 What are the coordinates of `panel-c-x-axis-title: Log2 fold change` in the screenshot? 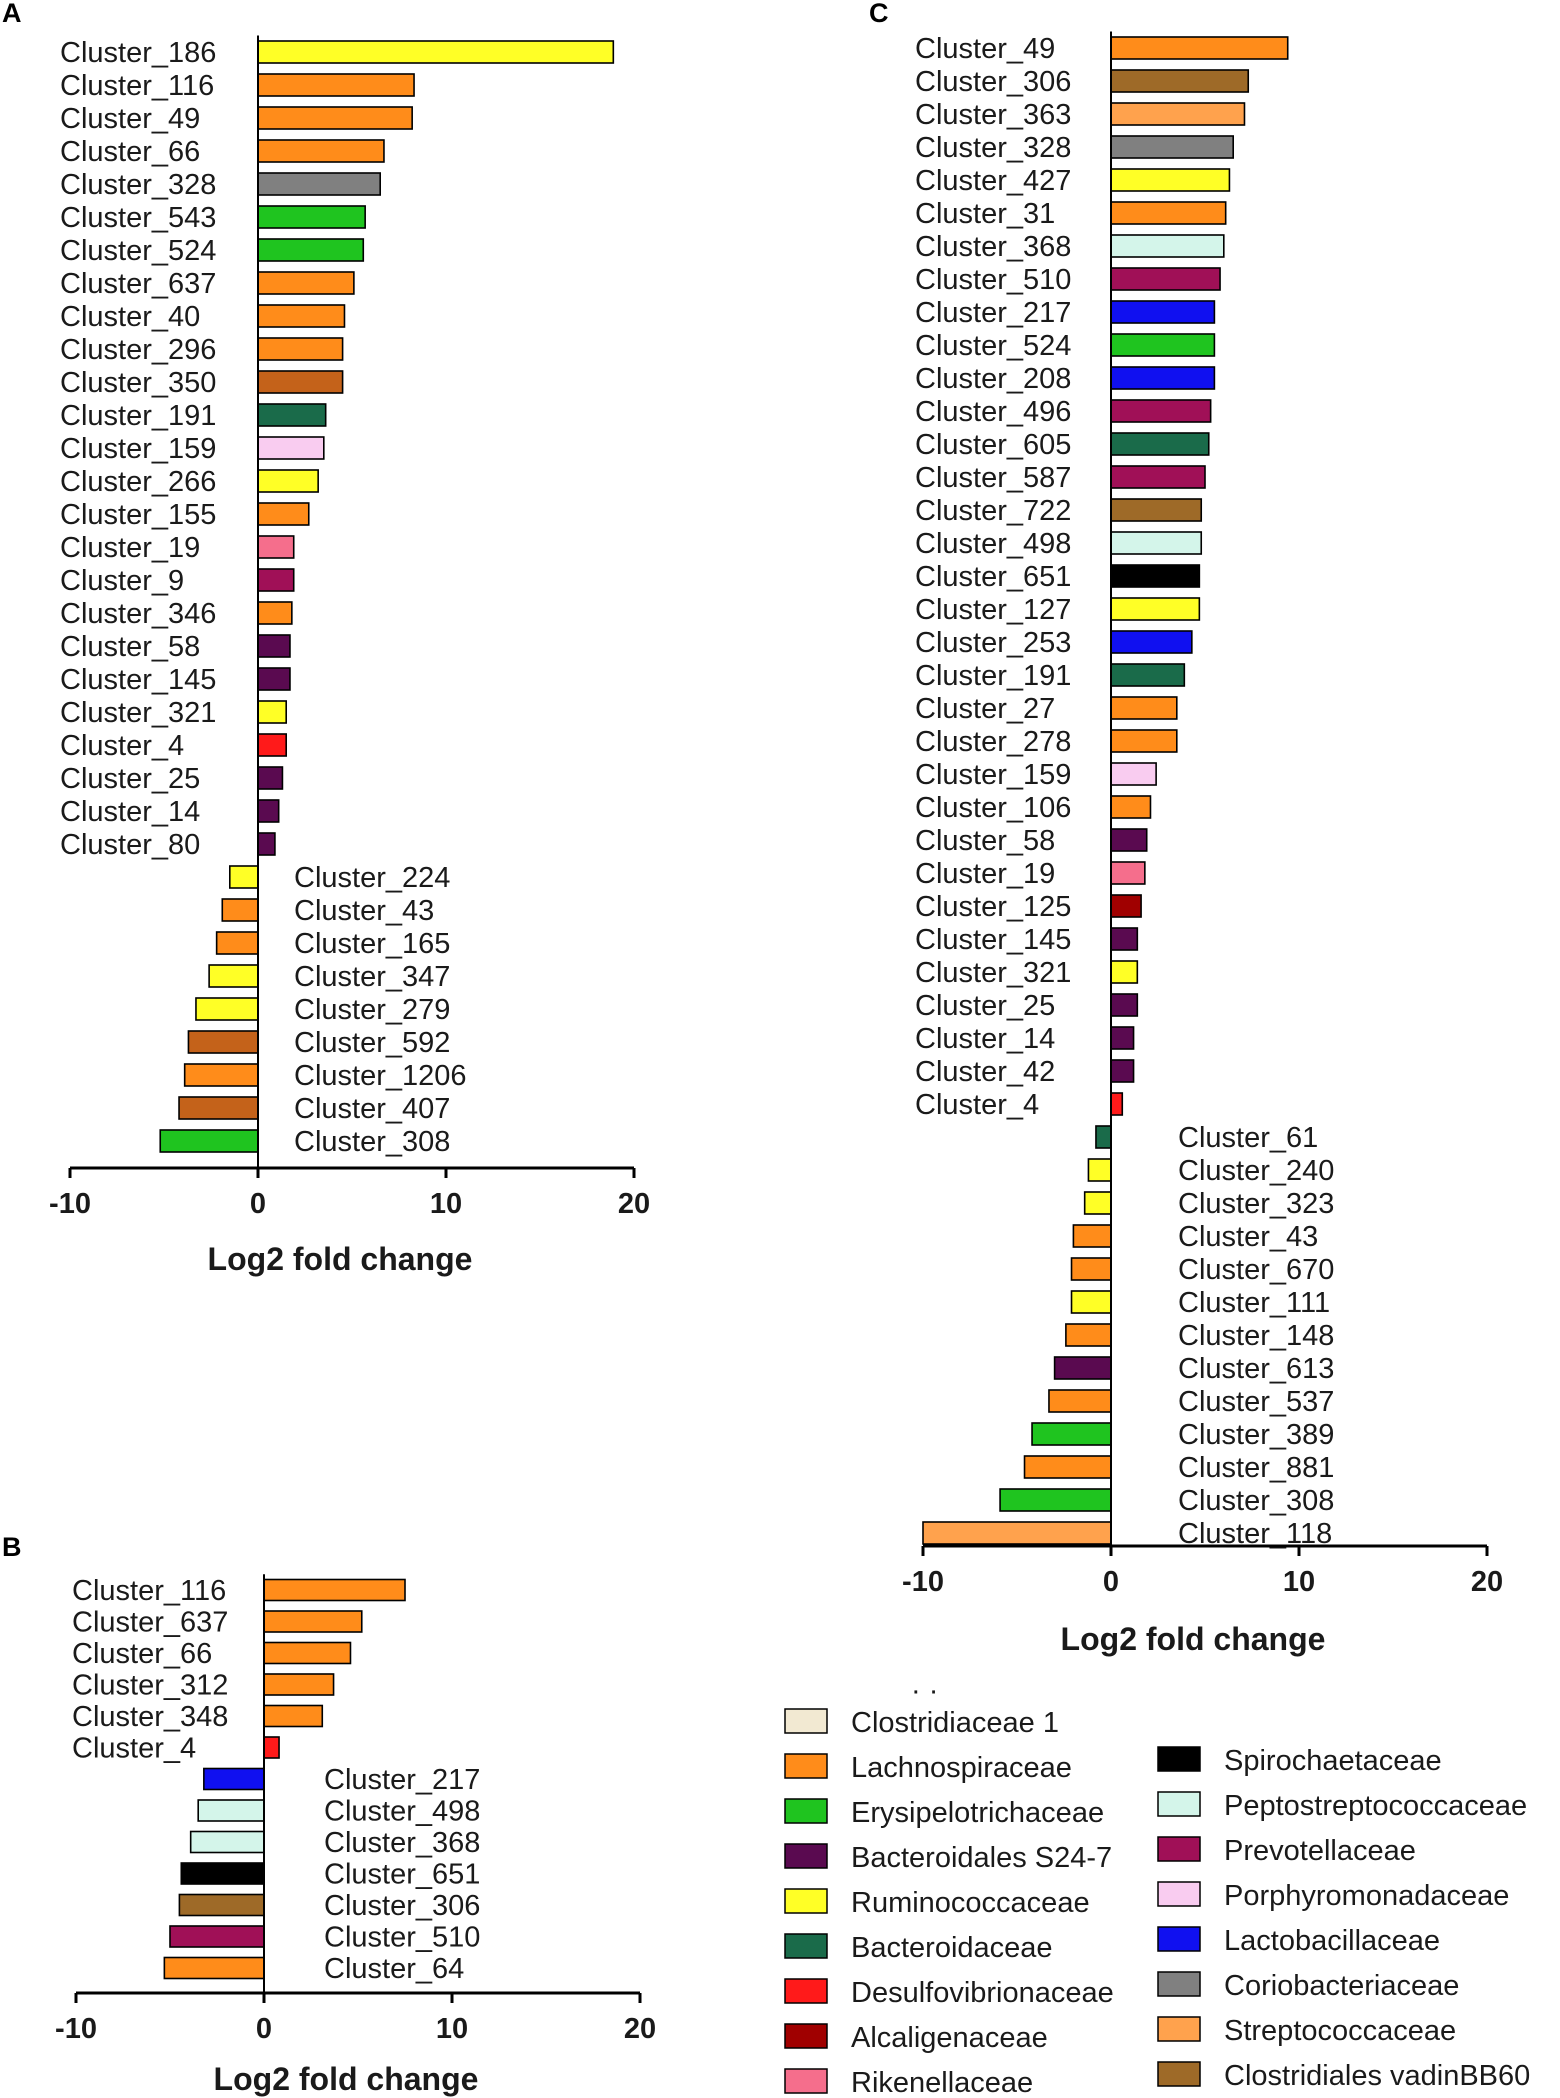 It's located at (1193, 1639).